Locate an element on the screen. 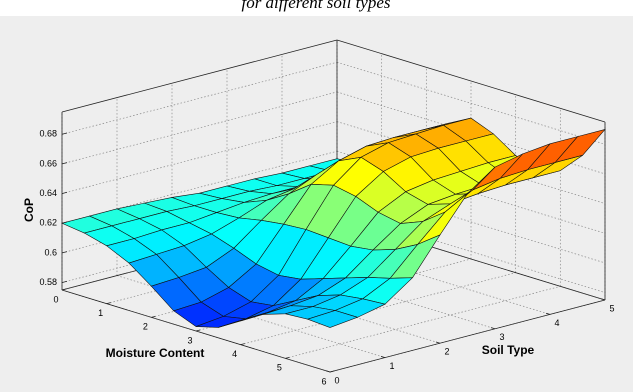  x-tick-label: 5 is located at coordinates (279, 368).